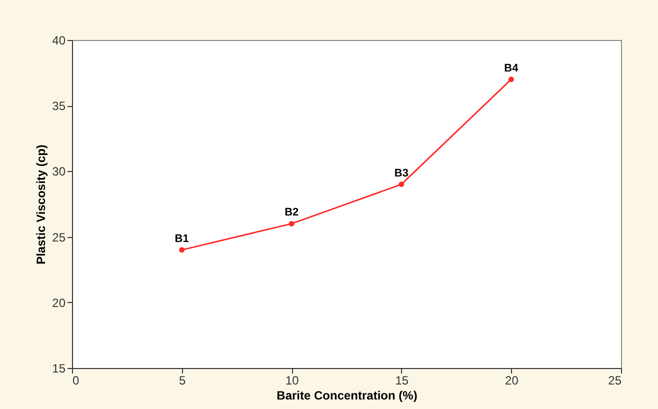 This screenshot has height=409, width=658. Describe the element at coordinates (512, 68) in the screenshot. I see `annotation: B4` at that location.